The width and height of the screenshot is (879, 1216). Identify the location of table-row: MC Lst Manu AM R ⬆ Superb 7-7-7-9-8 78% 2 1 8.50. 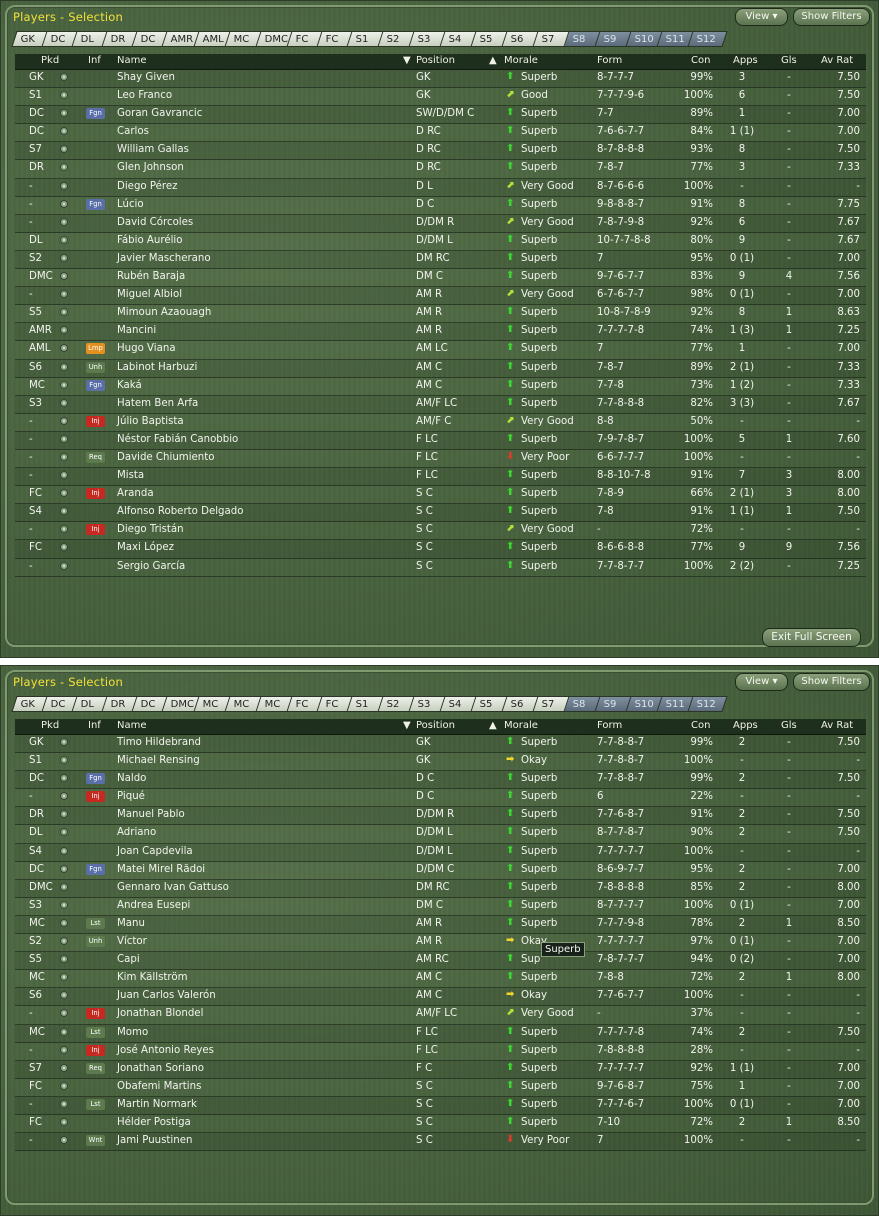
(440, 925).